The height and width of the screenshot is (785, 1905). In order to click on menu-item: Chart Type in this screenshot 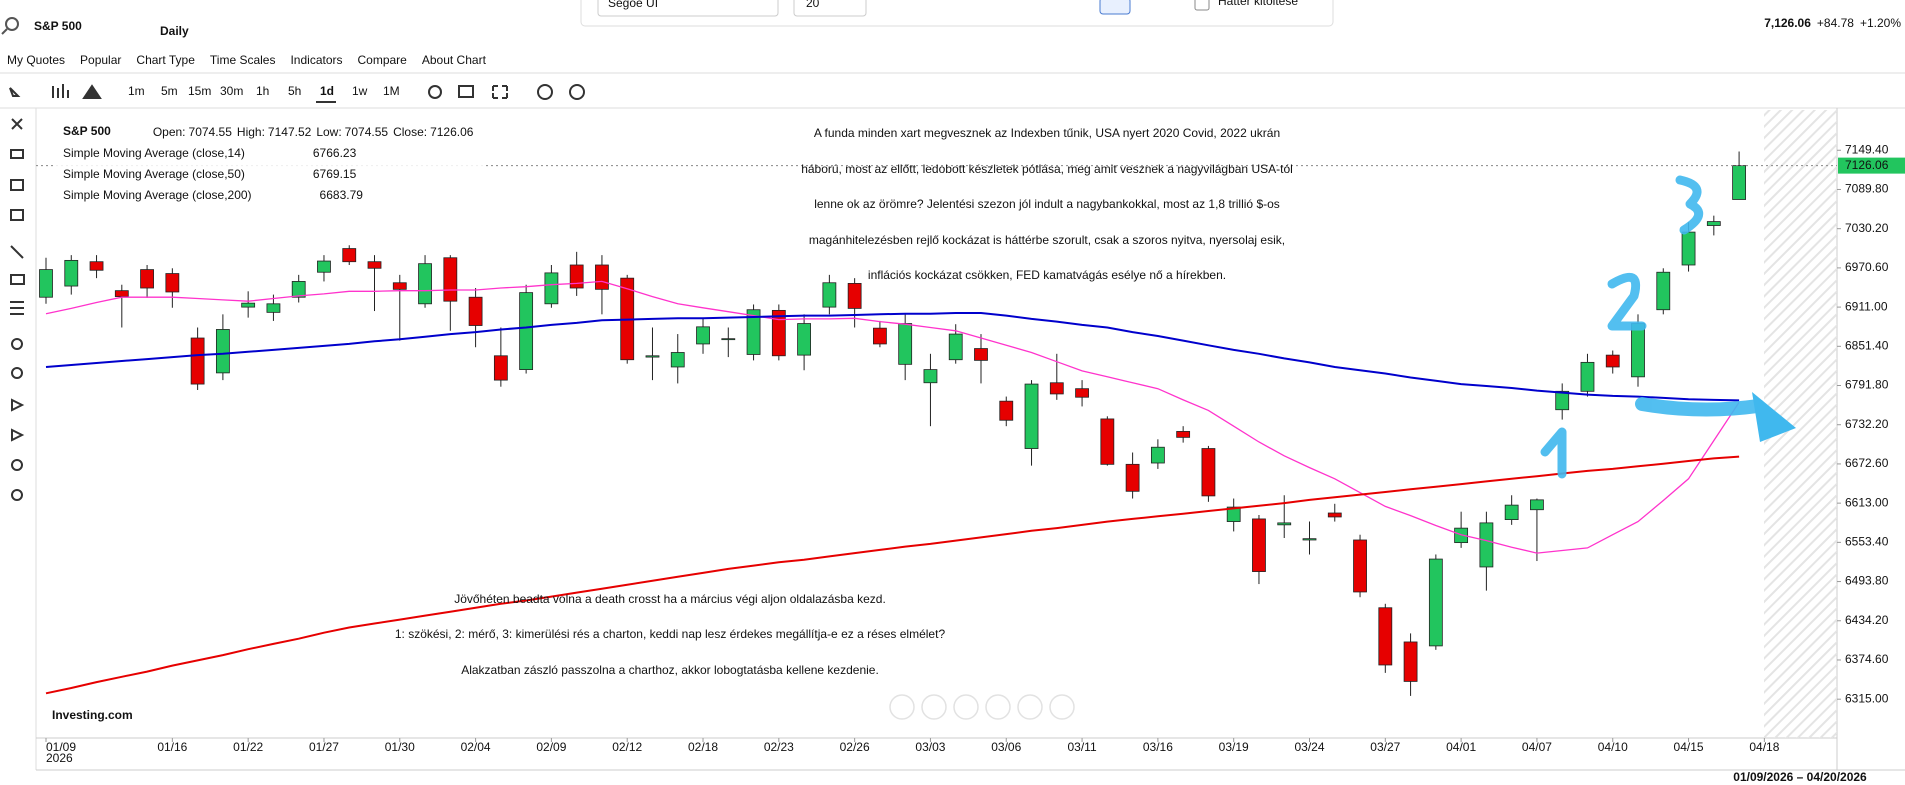, I will do `click(165, 60)`.